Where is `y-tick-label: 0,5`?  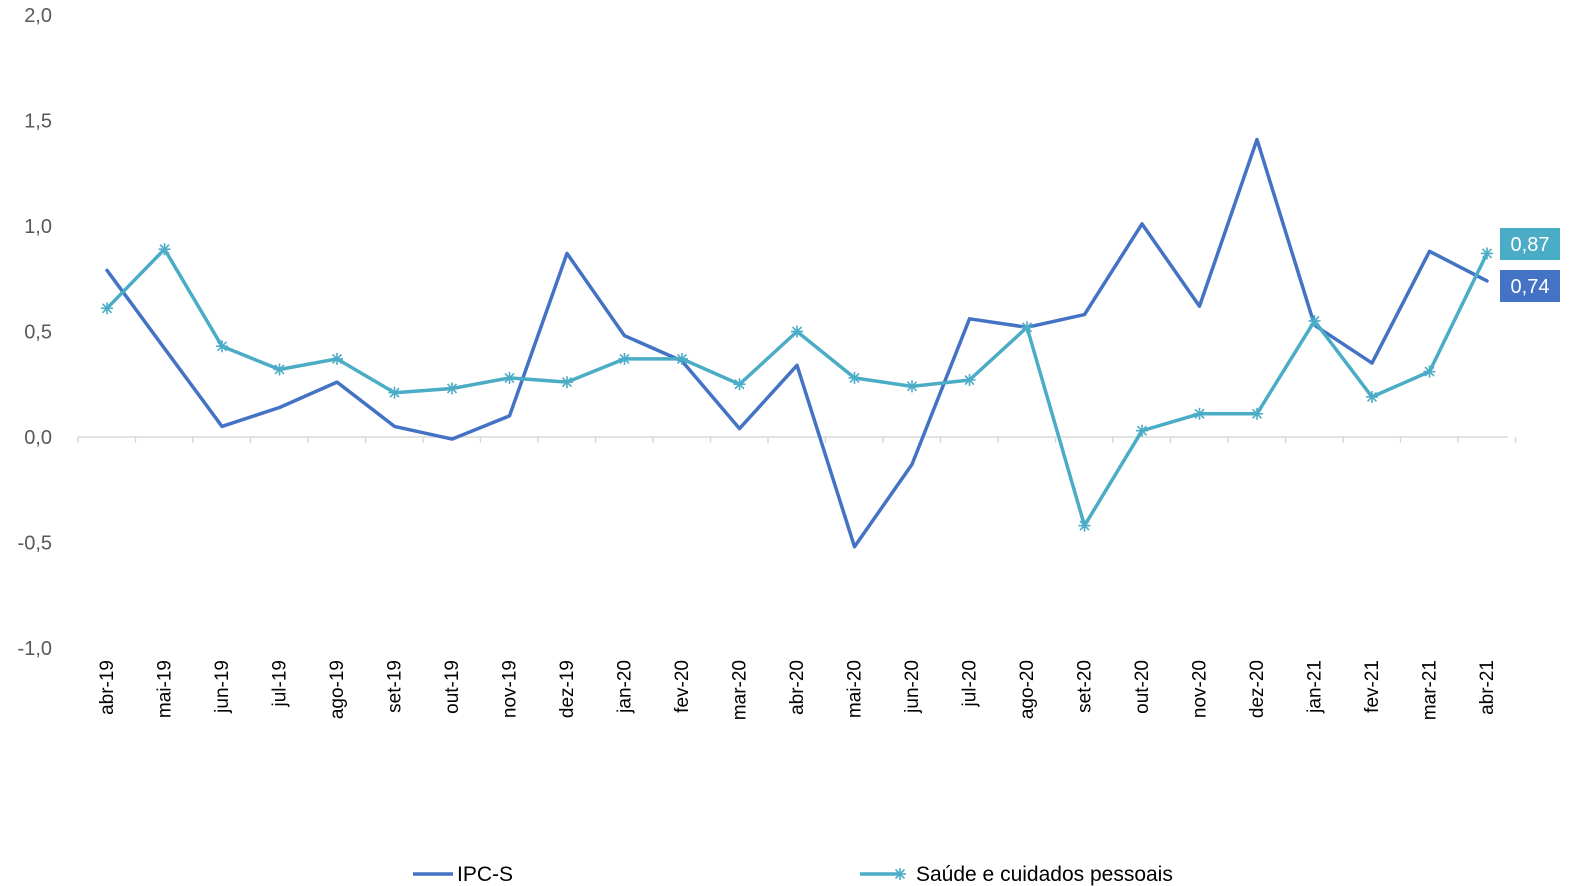 y-tick-label: 0,5 is located at coordinates (38, 333).